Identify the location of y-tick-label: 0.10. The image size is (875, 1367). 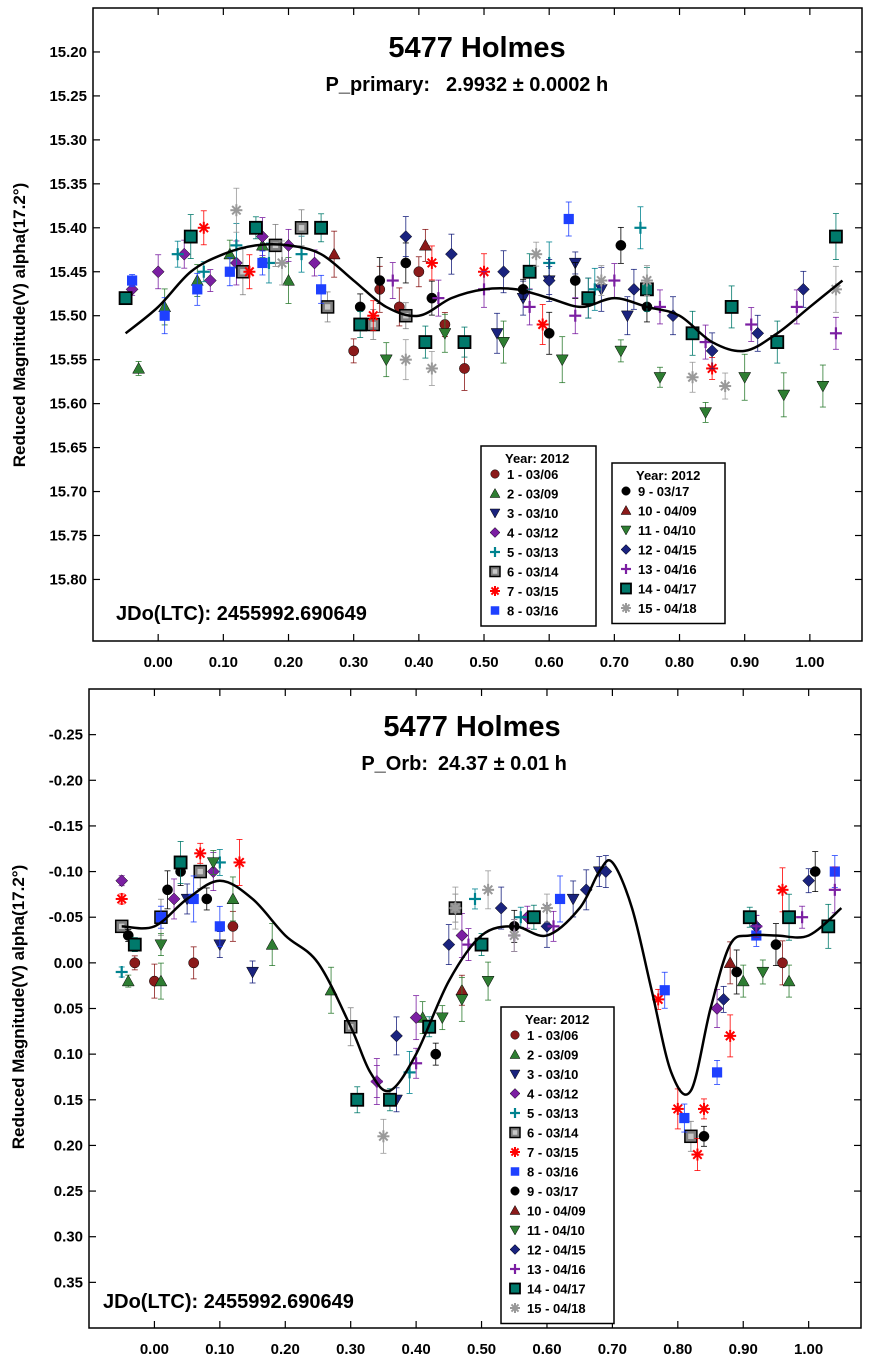
(68, 1054).